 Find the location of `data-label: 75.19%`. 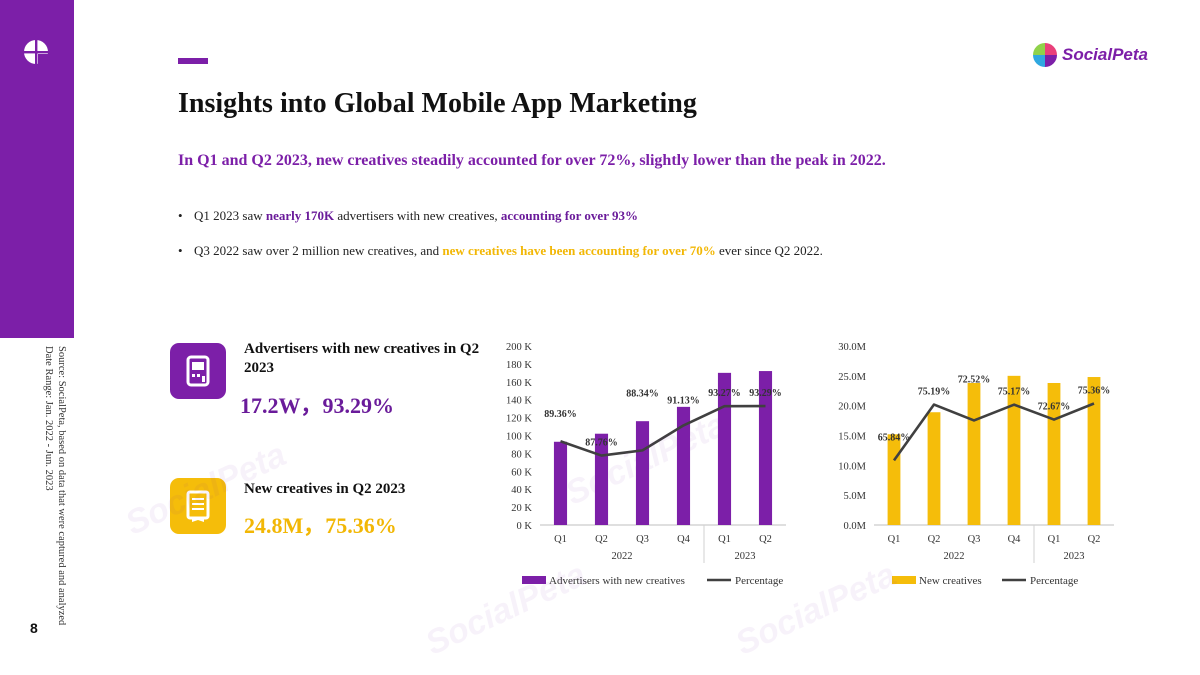

data-label: 75.19% is located at coordinates (934, 392).